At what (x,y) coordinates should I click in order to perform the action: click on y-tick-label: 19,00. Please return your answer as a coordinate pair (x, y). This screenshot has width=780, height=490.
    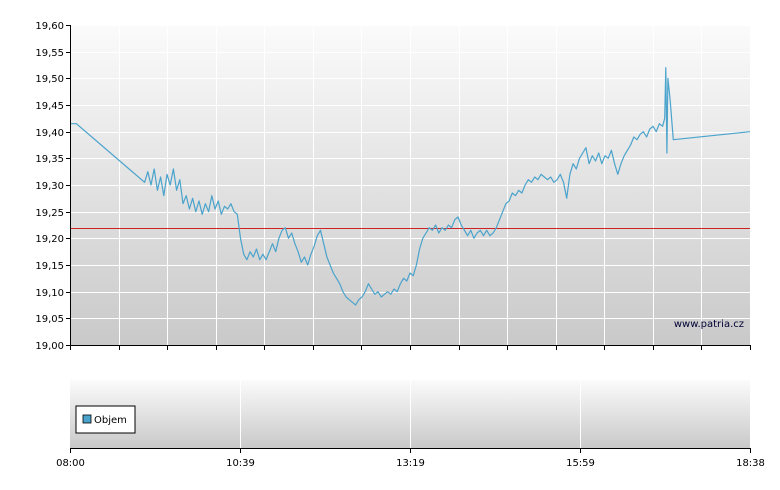
    Looking at the image, I should click on (49, 346).